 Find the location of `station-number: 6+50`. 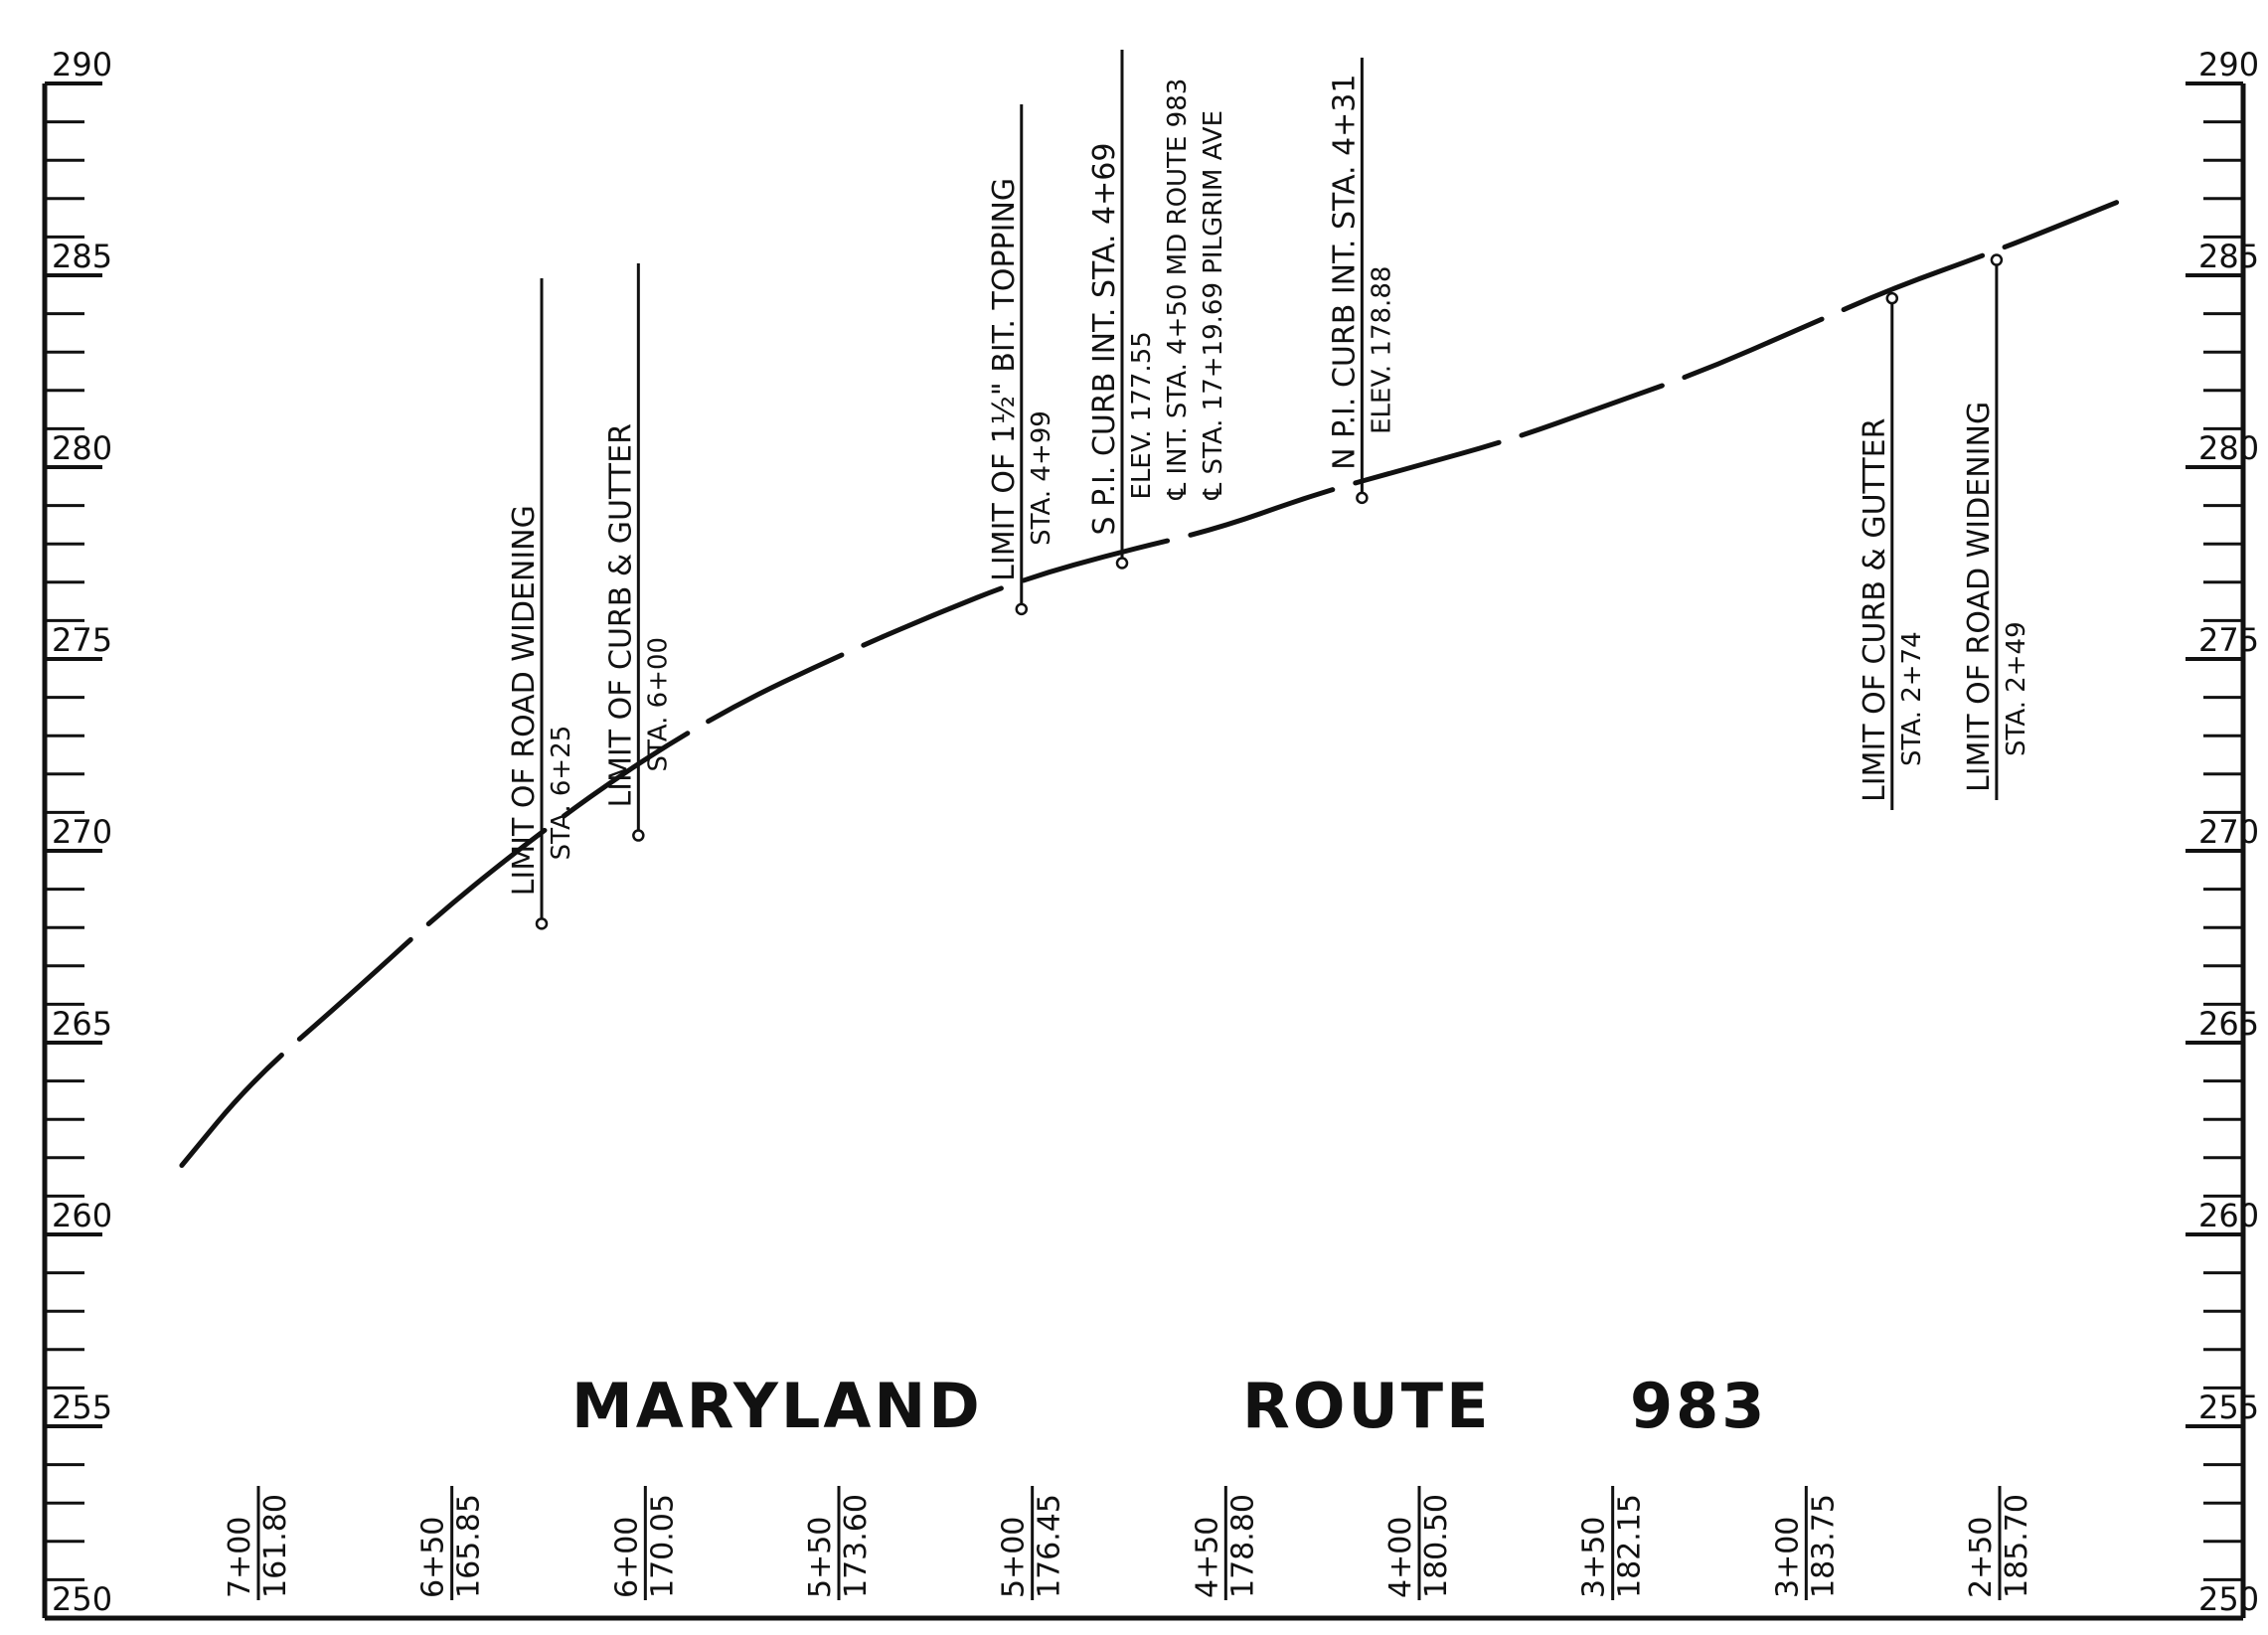

station-number: 6+50 is located at coordinates (433, 1558).